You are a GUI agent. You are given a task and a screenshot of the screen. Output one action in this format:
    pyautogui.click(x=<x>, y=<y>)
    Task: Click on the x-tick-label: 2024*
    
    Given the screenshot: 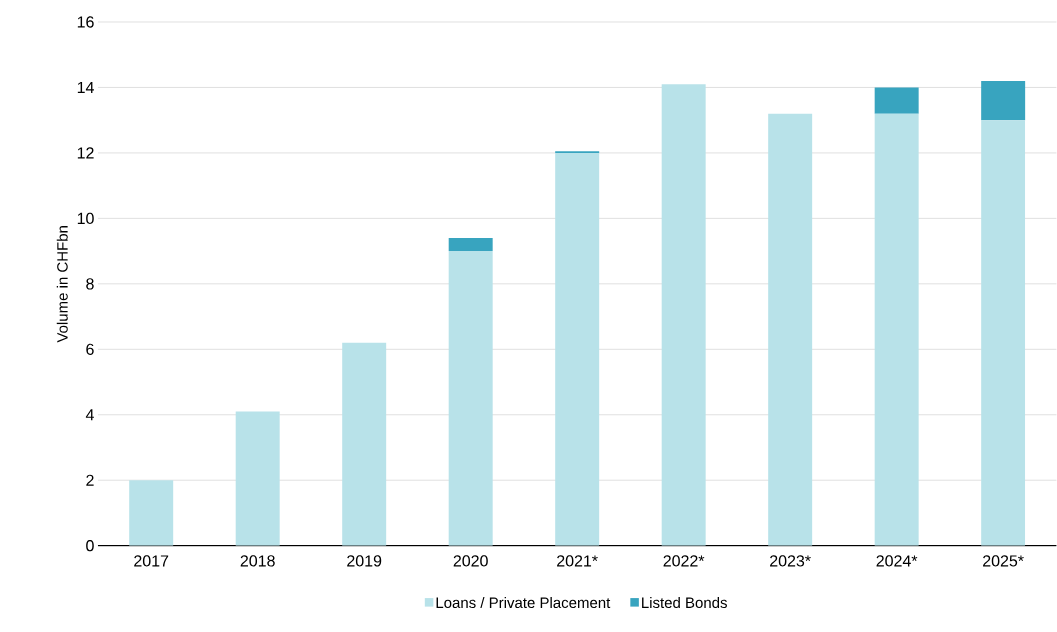 What is the action you would take?
    pyautogui.click(x=897, y=561)
    